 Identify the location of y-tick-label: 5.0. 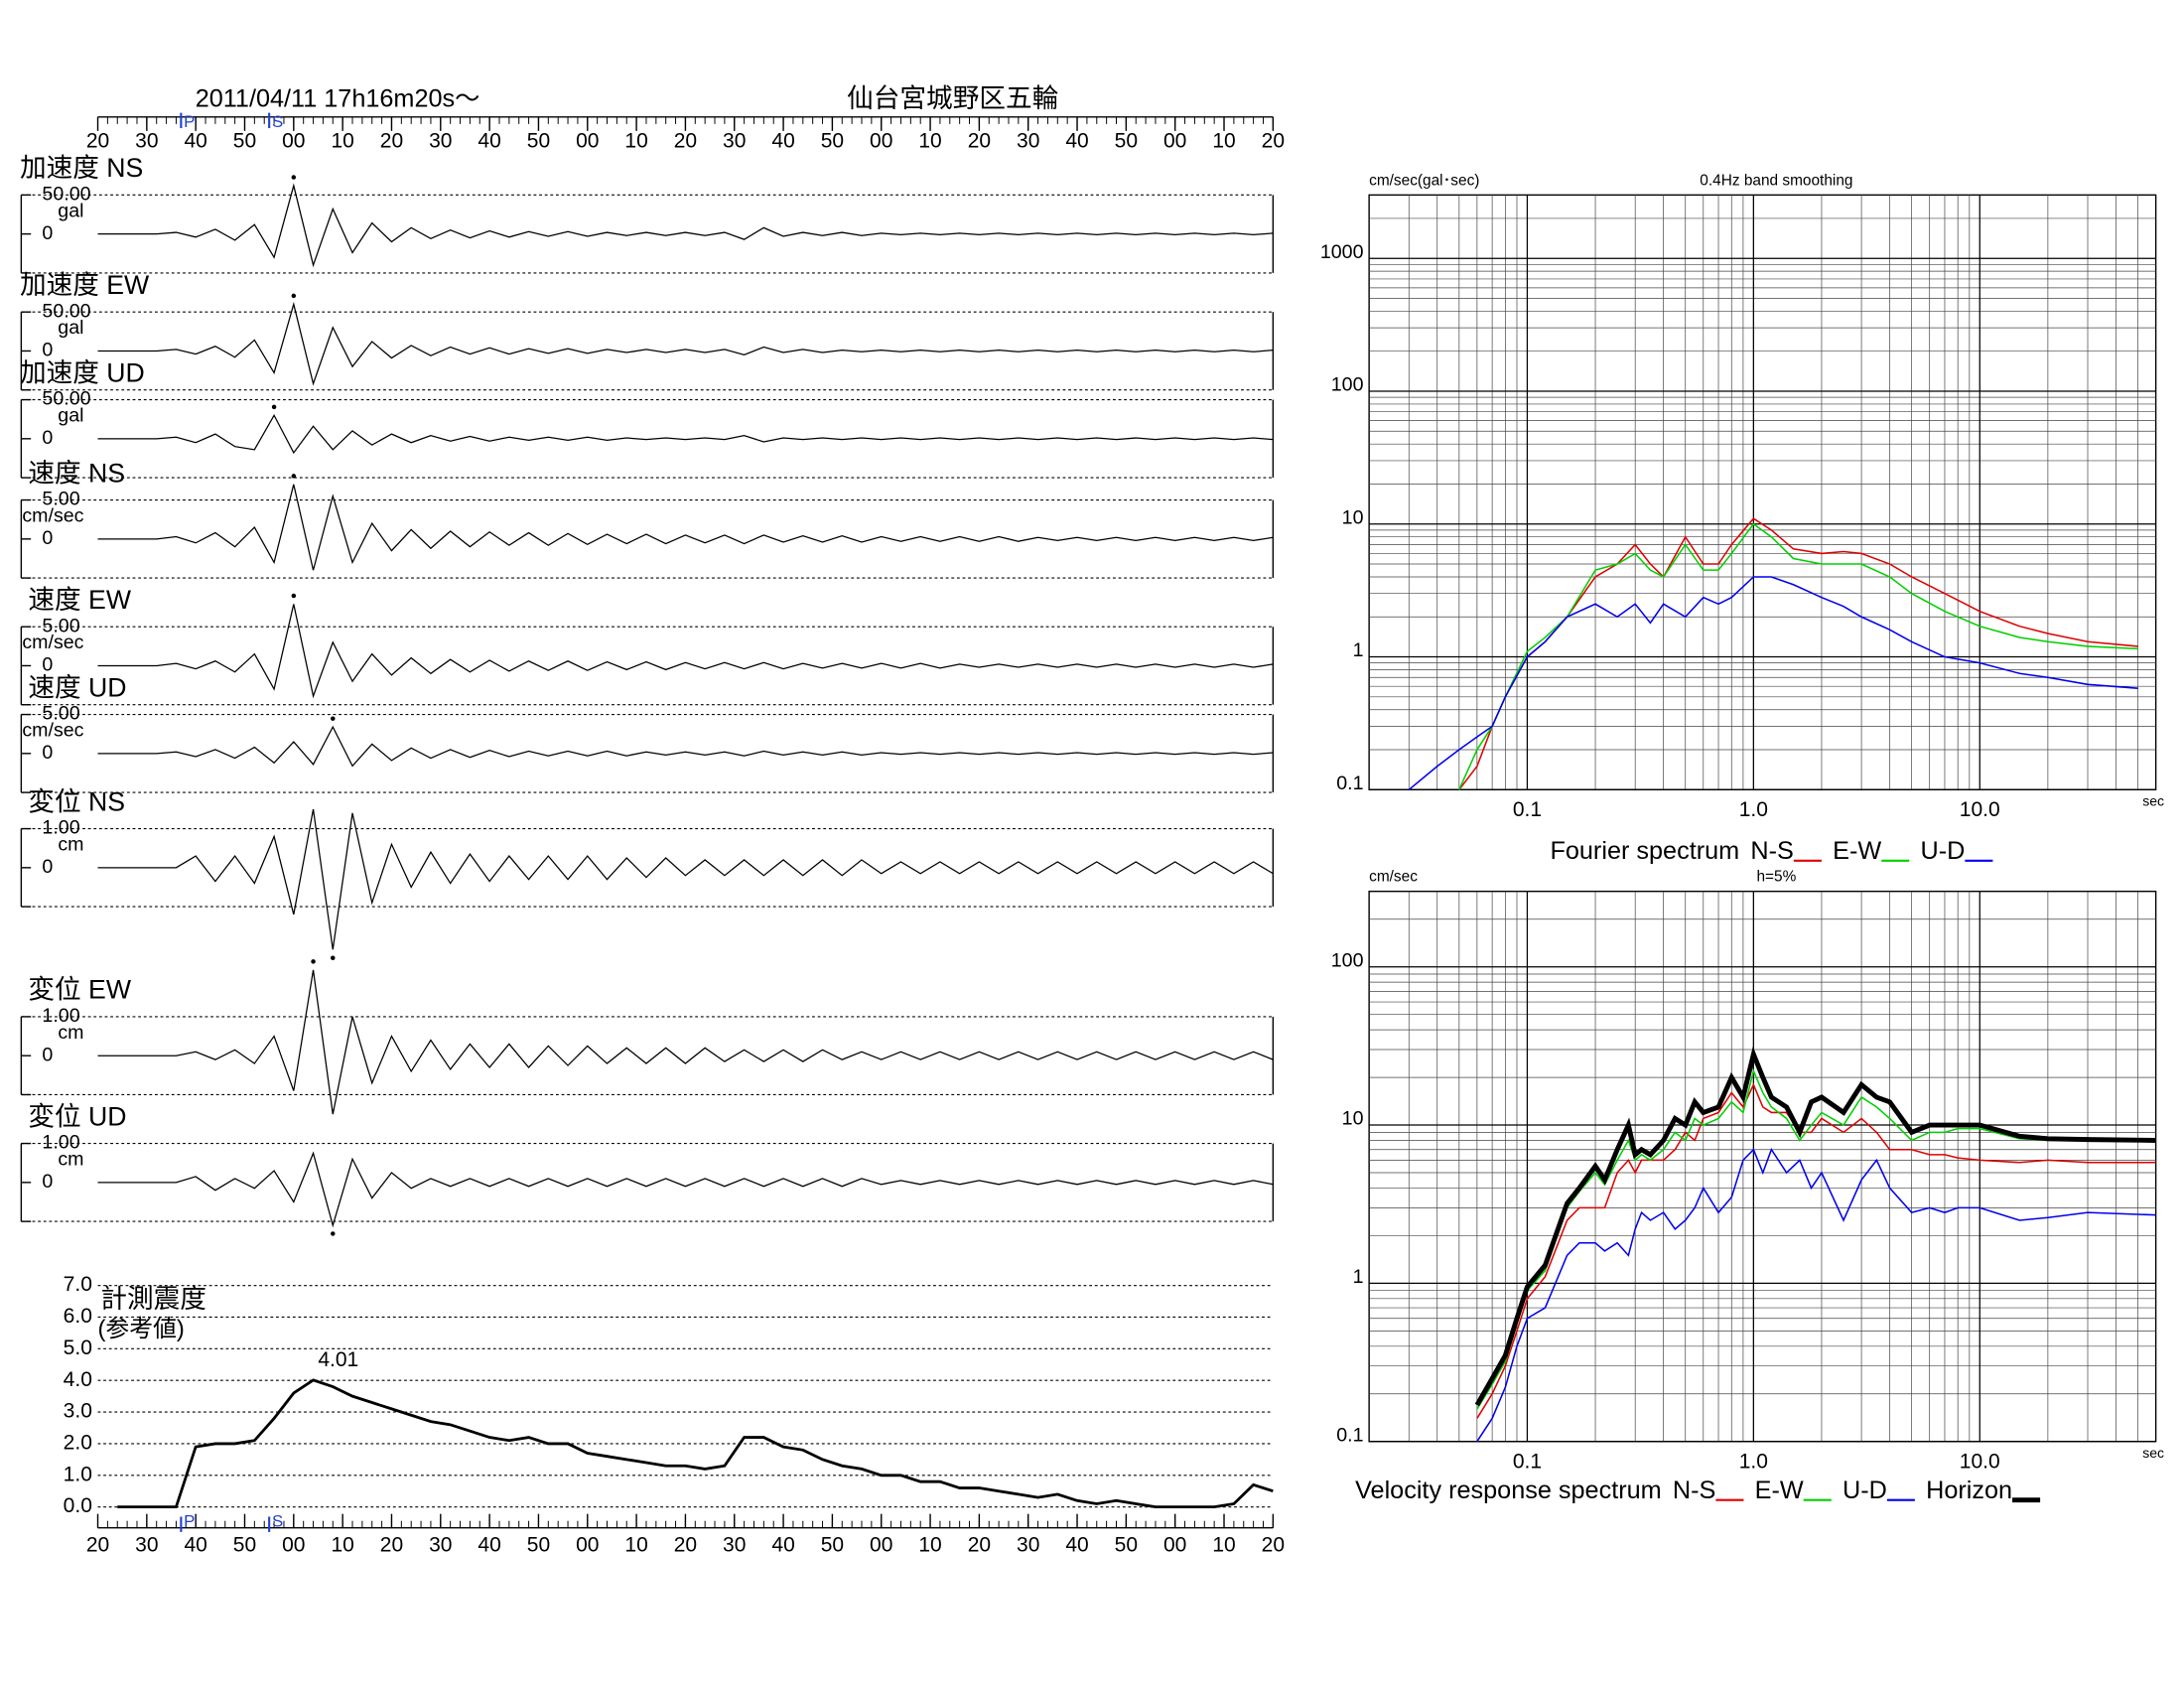
(78, 1347).